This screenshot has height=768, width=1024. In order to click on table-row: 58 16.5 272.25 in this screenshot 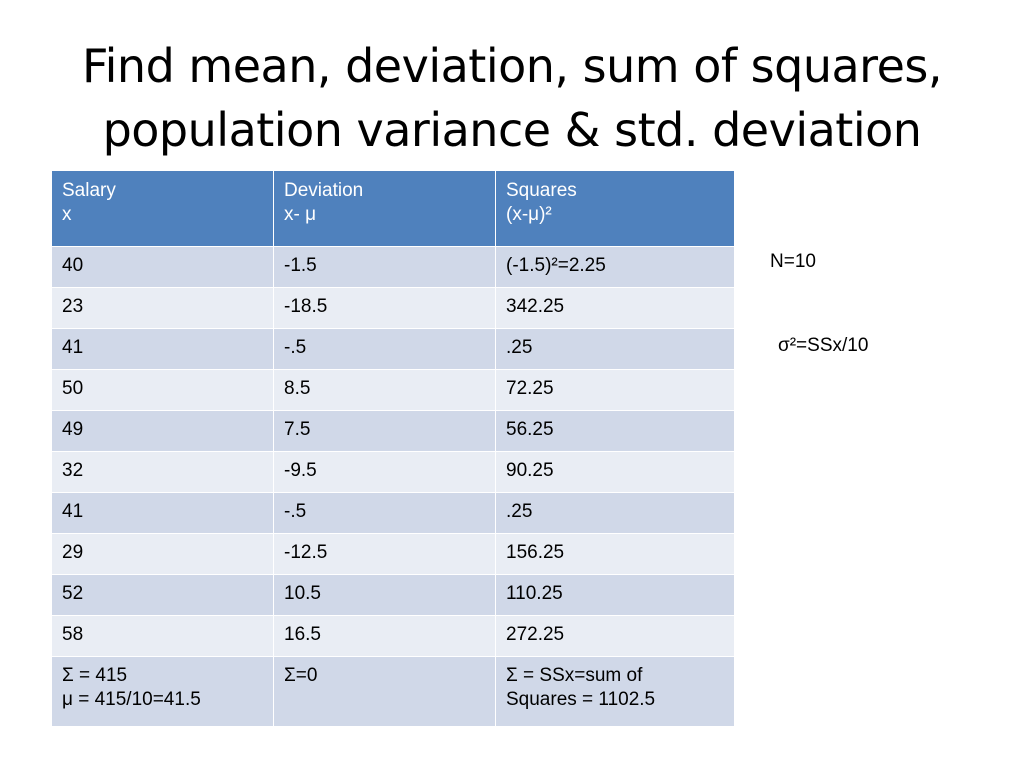, I will do `click(393, 636)`.